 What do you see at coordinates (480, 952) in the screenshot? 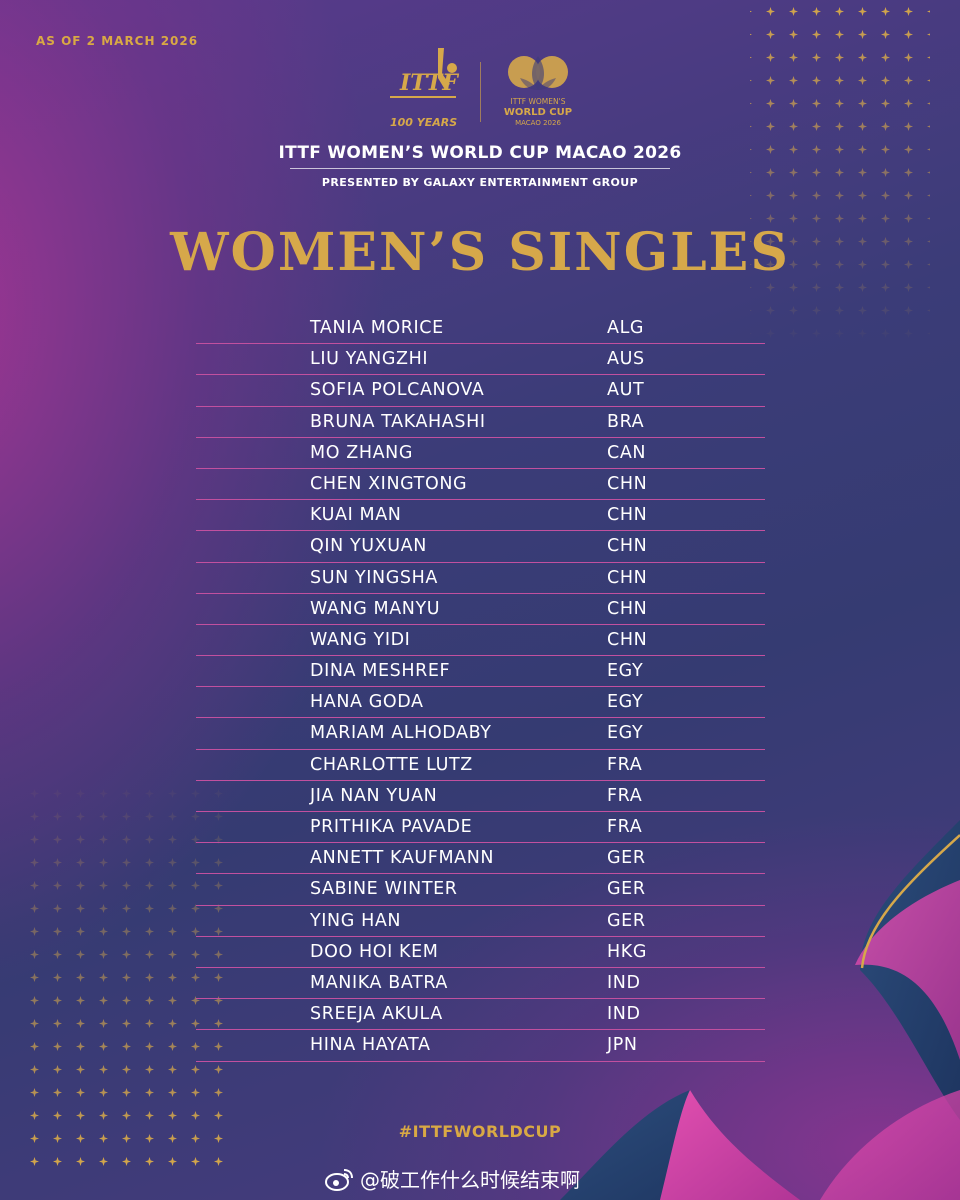
I see `table-row: DOO HOI KEM HKG` at bounding box center [480, 952].